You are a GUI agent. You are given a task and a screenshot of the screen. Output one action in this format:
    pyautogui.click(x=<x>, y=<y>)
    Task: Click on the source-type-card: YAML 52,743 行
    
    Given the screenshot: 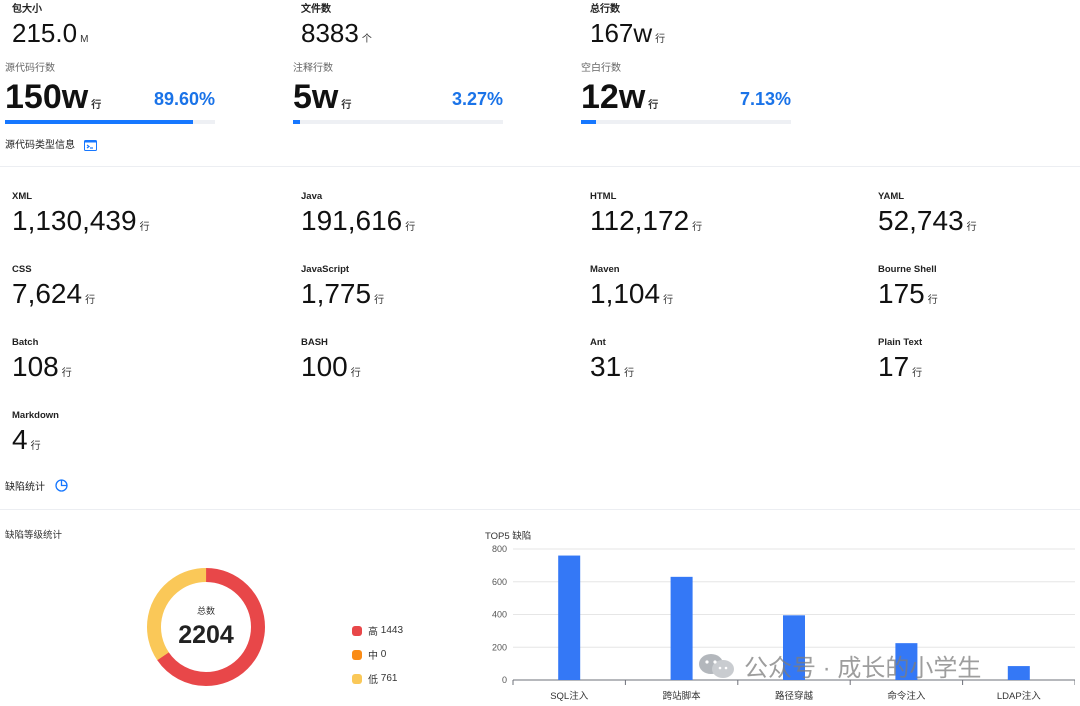 What is the action you would take?
    pyautogui.click(x=927, y=213)
    